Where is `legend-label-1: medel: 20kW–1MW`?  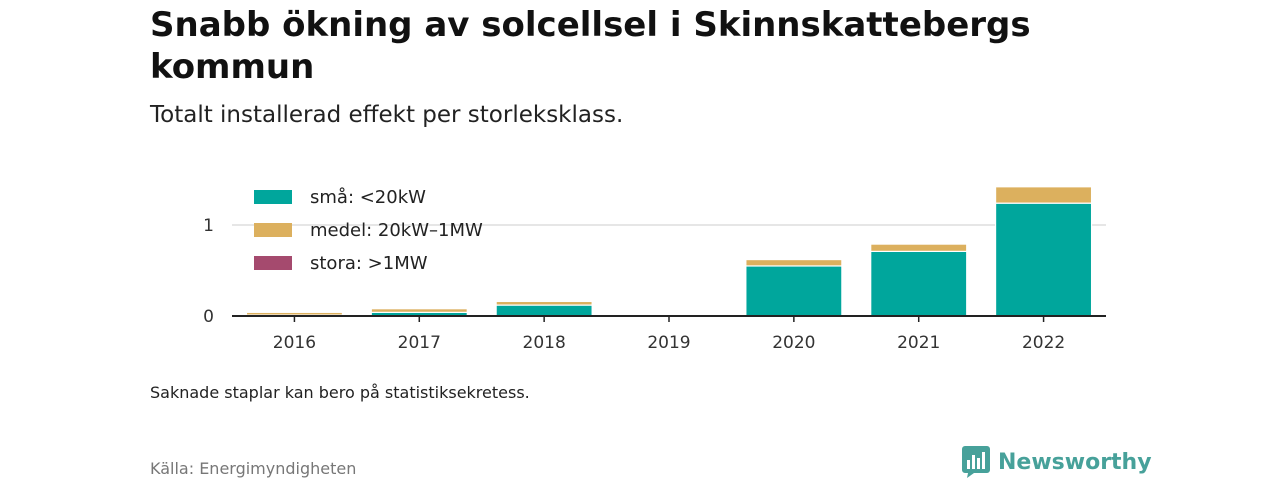
legend-label-1: medel: 20kW–1MW is located at coordinates (396, 230).